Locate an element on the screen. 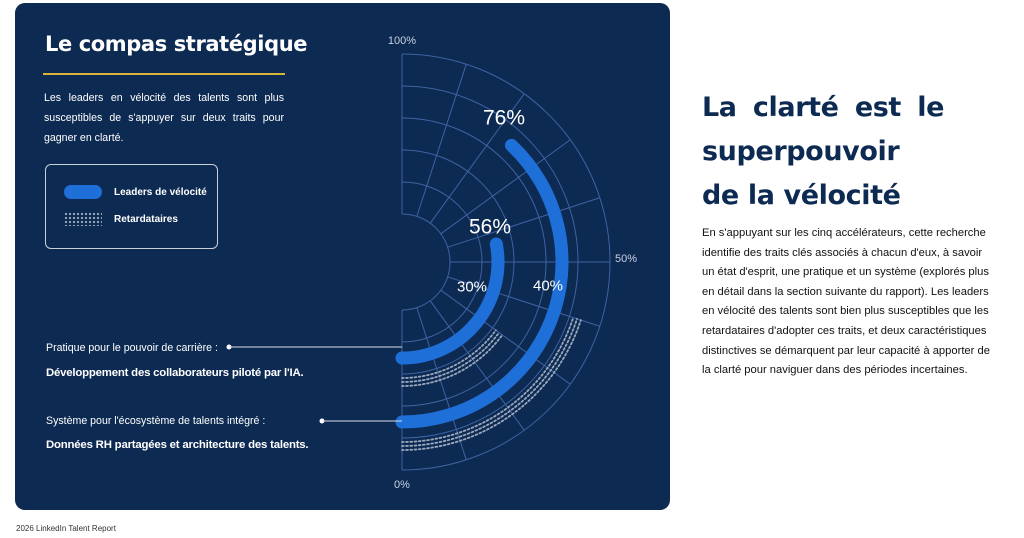 The image size is (1024, 538). legend-item-leaders: Leaders de vélocité is located at coordinates (135, 192).